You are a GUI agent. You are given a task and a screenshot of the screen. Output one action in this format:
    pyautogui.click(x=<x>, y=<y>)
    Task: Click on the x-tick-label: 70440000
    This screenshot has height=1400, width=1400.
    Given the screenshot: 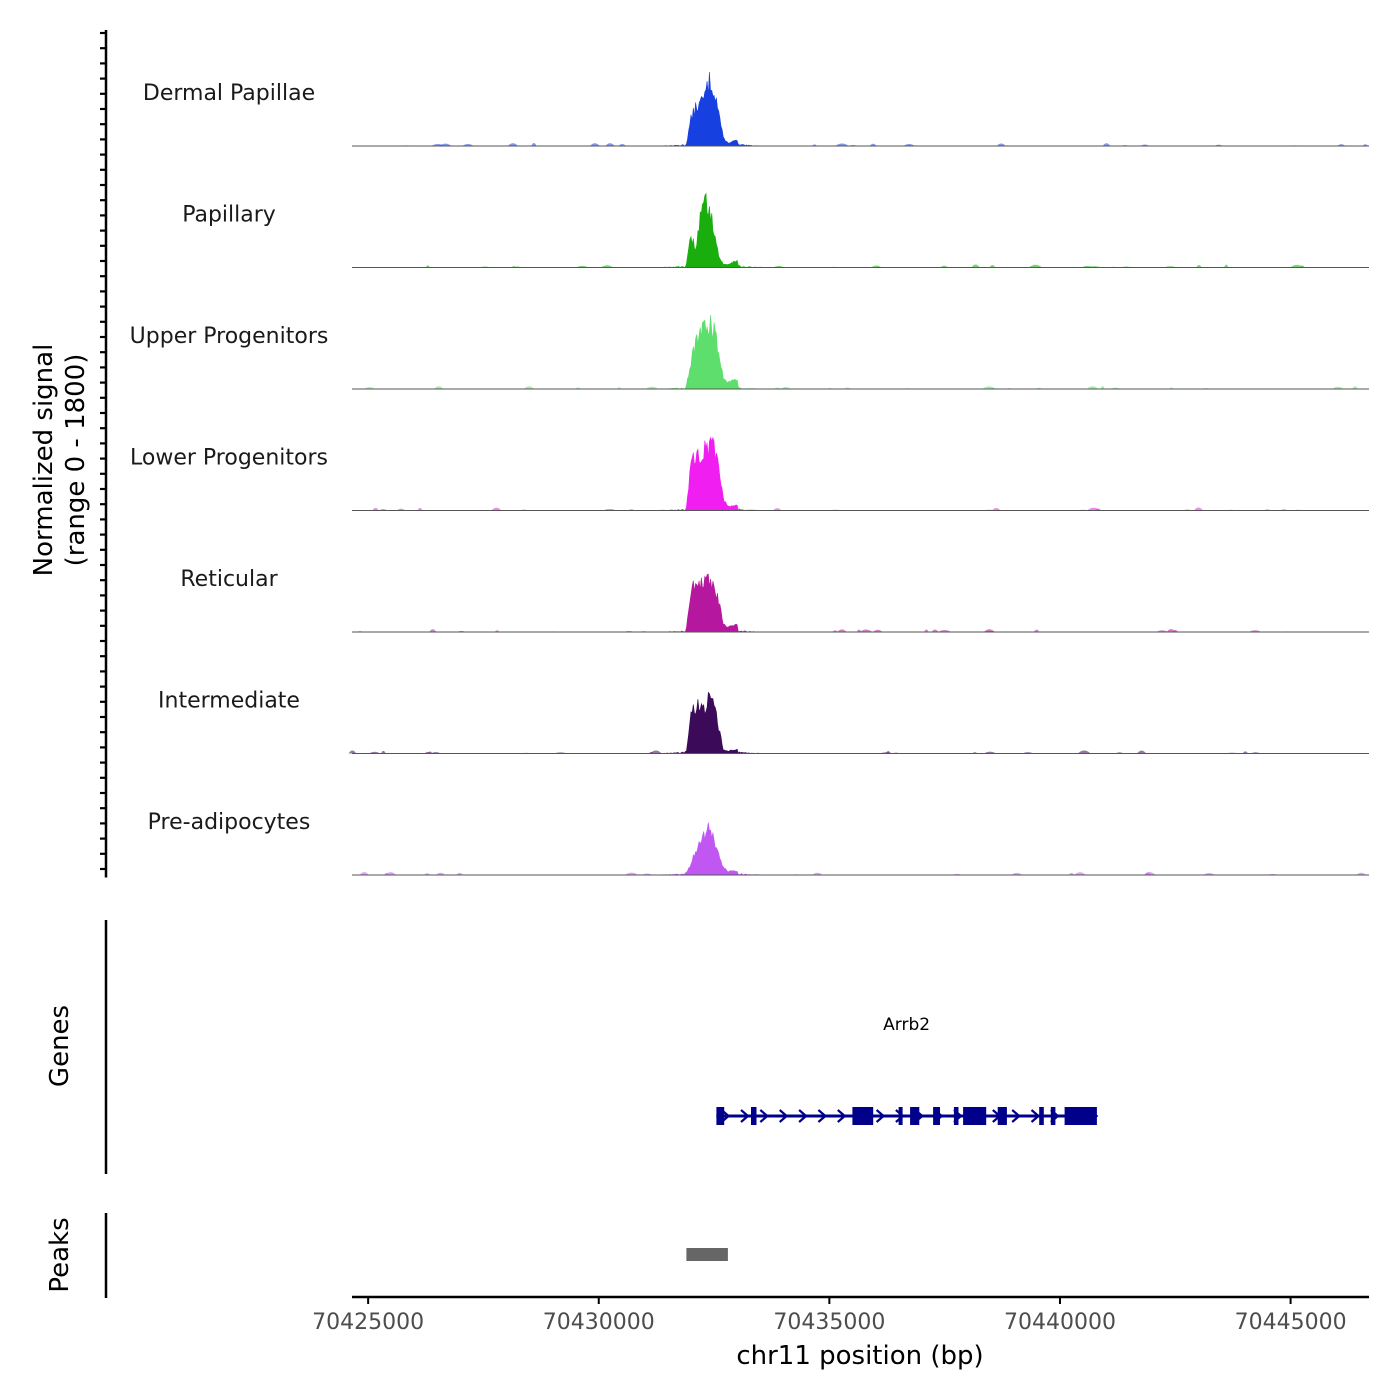 What is the action you would take?
    pyautogui.click(x=1060, y=1322)
    